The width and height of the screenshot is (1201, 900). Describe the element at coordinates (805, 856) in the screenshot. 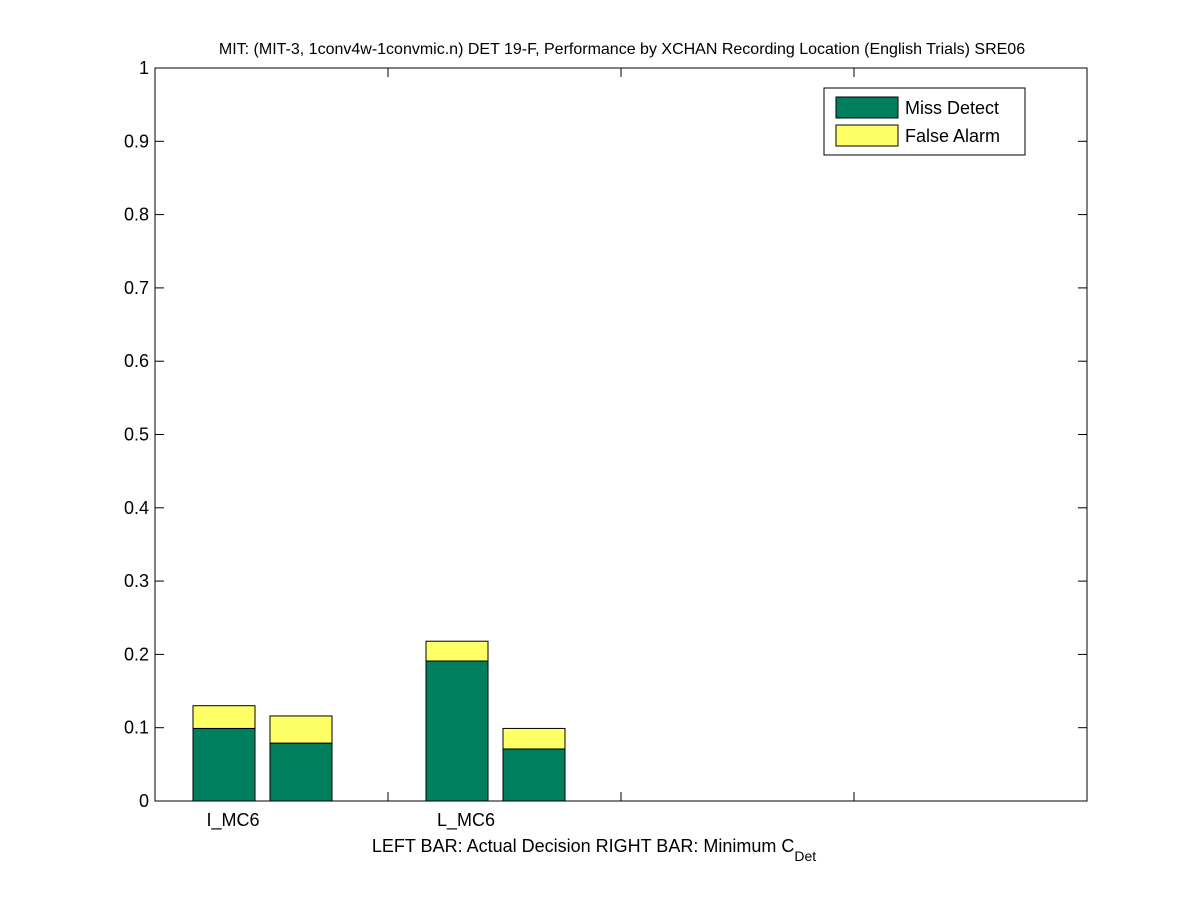

I see `x-axis-label-subscript: Det` at that location.